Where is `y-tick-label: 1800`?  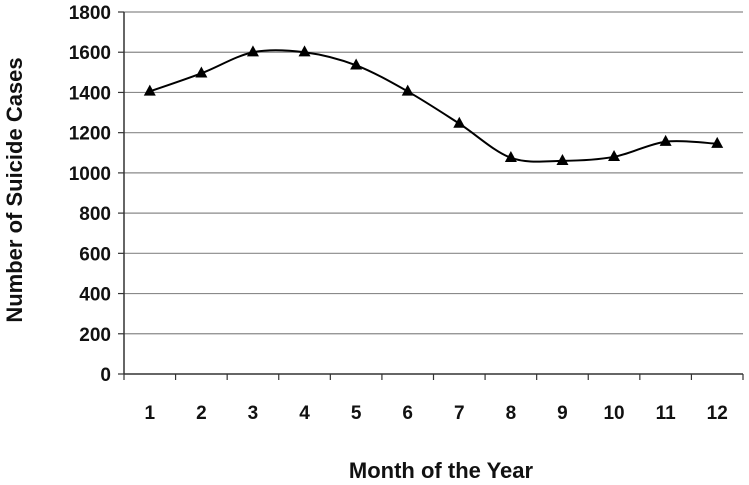
y-tick-label: 1800 is located at coordinates (90, 13).